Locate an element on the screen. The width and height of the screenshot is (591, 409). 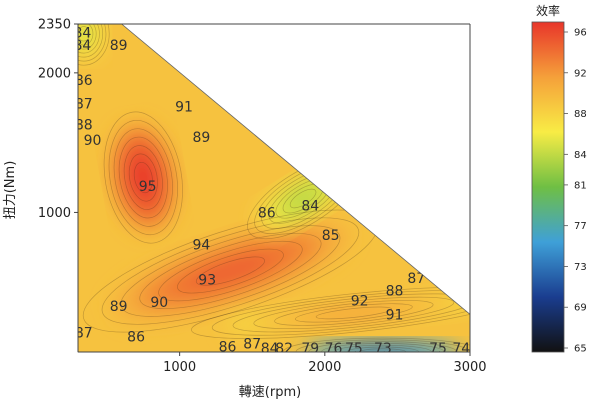
colorbar-scale is located at coordinates (548, 187).